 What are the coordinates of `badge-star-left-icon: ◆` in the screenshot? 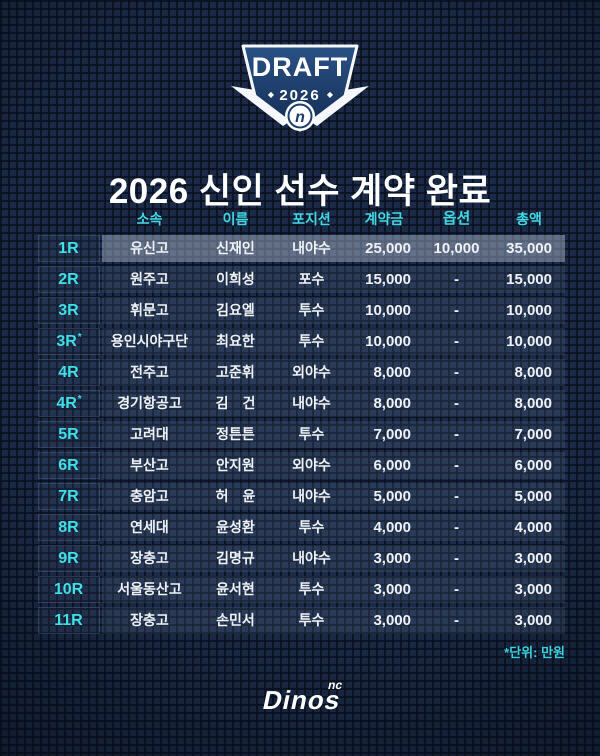 It's located at (271, 94).